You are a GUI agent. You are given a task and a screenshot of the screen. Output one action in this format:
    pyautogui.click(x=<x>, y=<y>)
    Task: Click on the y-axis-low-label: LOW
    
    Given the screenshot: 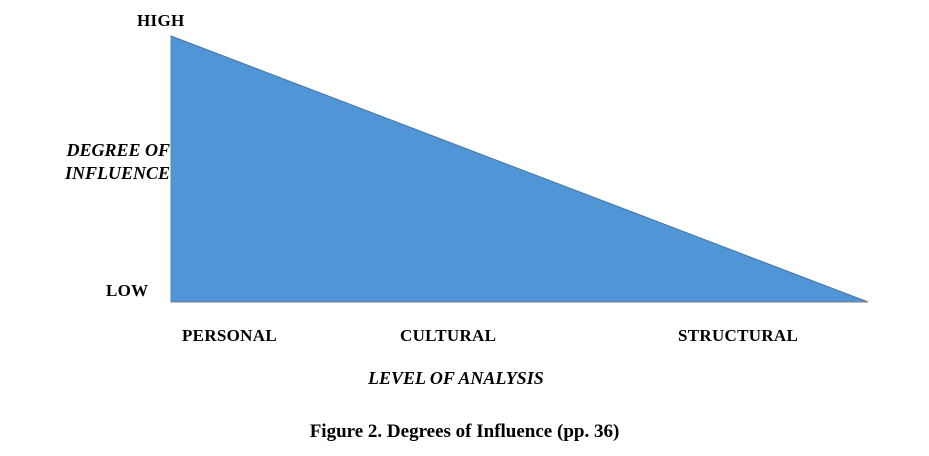 What is the action you would take?
    pyautogui.click(x=127, y=290)
    